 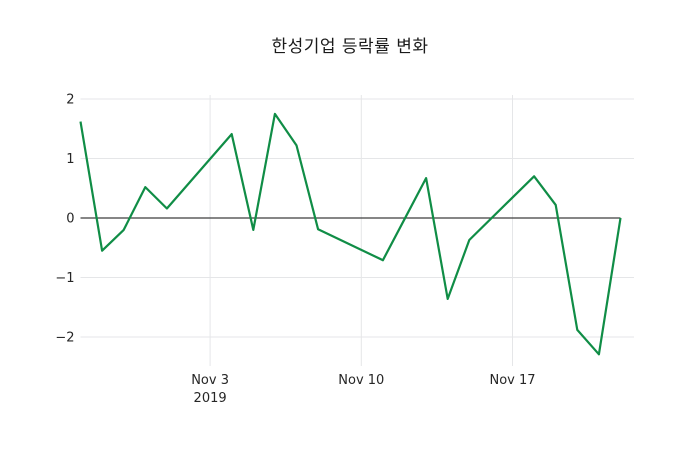 I want to click on y-tick-label: −2, so click(x=64, y=338).